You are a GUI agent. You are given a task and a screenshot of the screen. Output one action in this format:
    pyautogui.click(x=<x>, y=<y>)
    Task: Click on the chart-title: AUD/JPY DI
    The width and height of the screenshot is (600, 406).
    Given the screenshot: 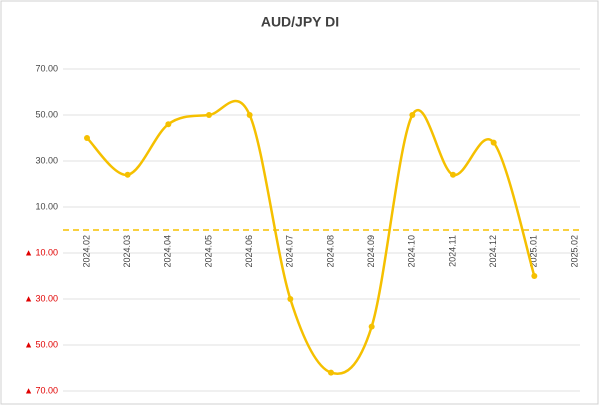 What is the action you would take?
    pyautogui.click(x=300, y=22)
    